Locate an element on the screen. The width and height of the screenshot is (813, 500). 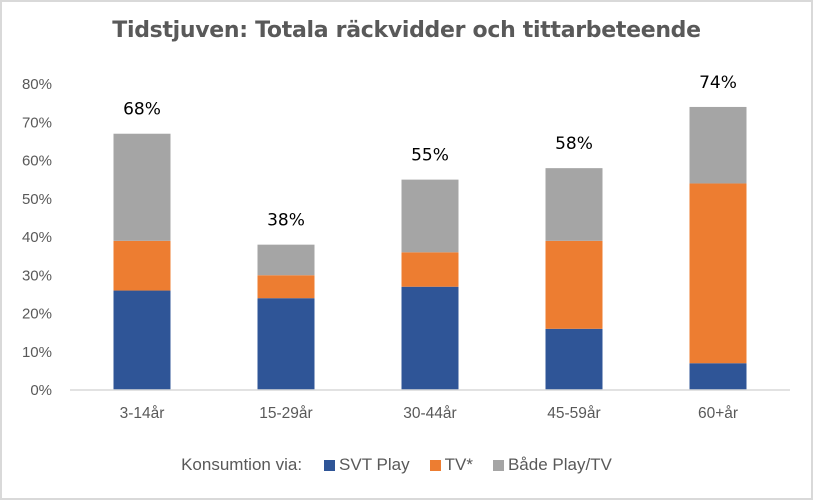
bar-segment-tv--1 is located at coordinates (286, 287).